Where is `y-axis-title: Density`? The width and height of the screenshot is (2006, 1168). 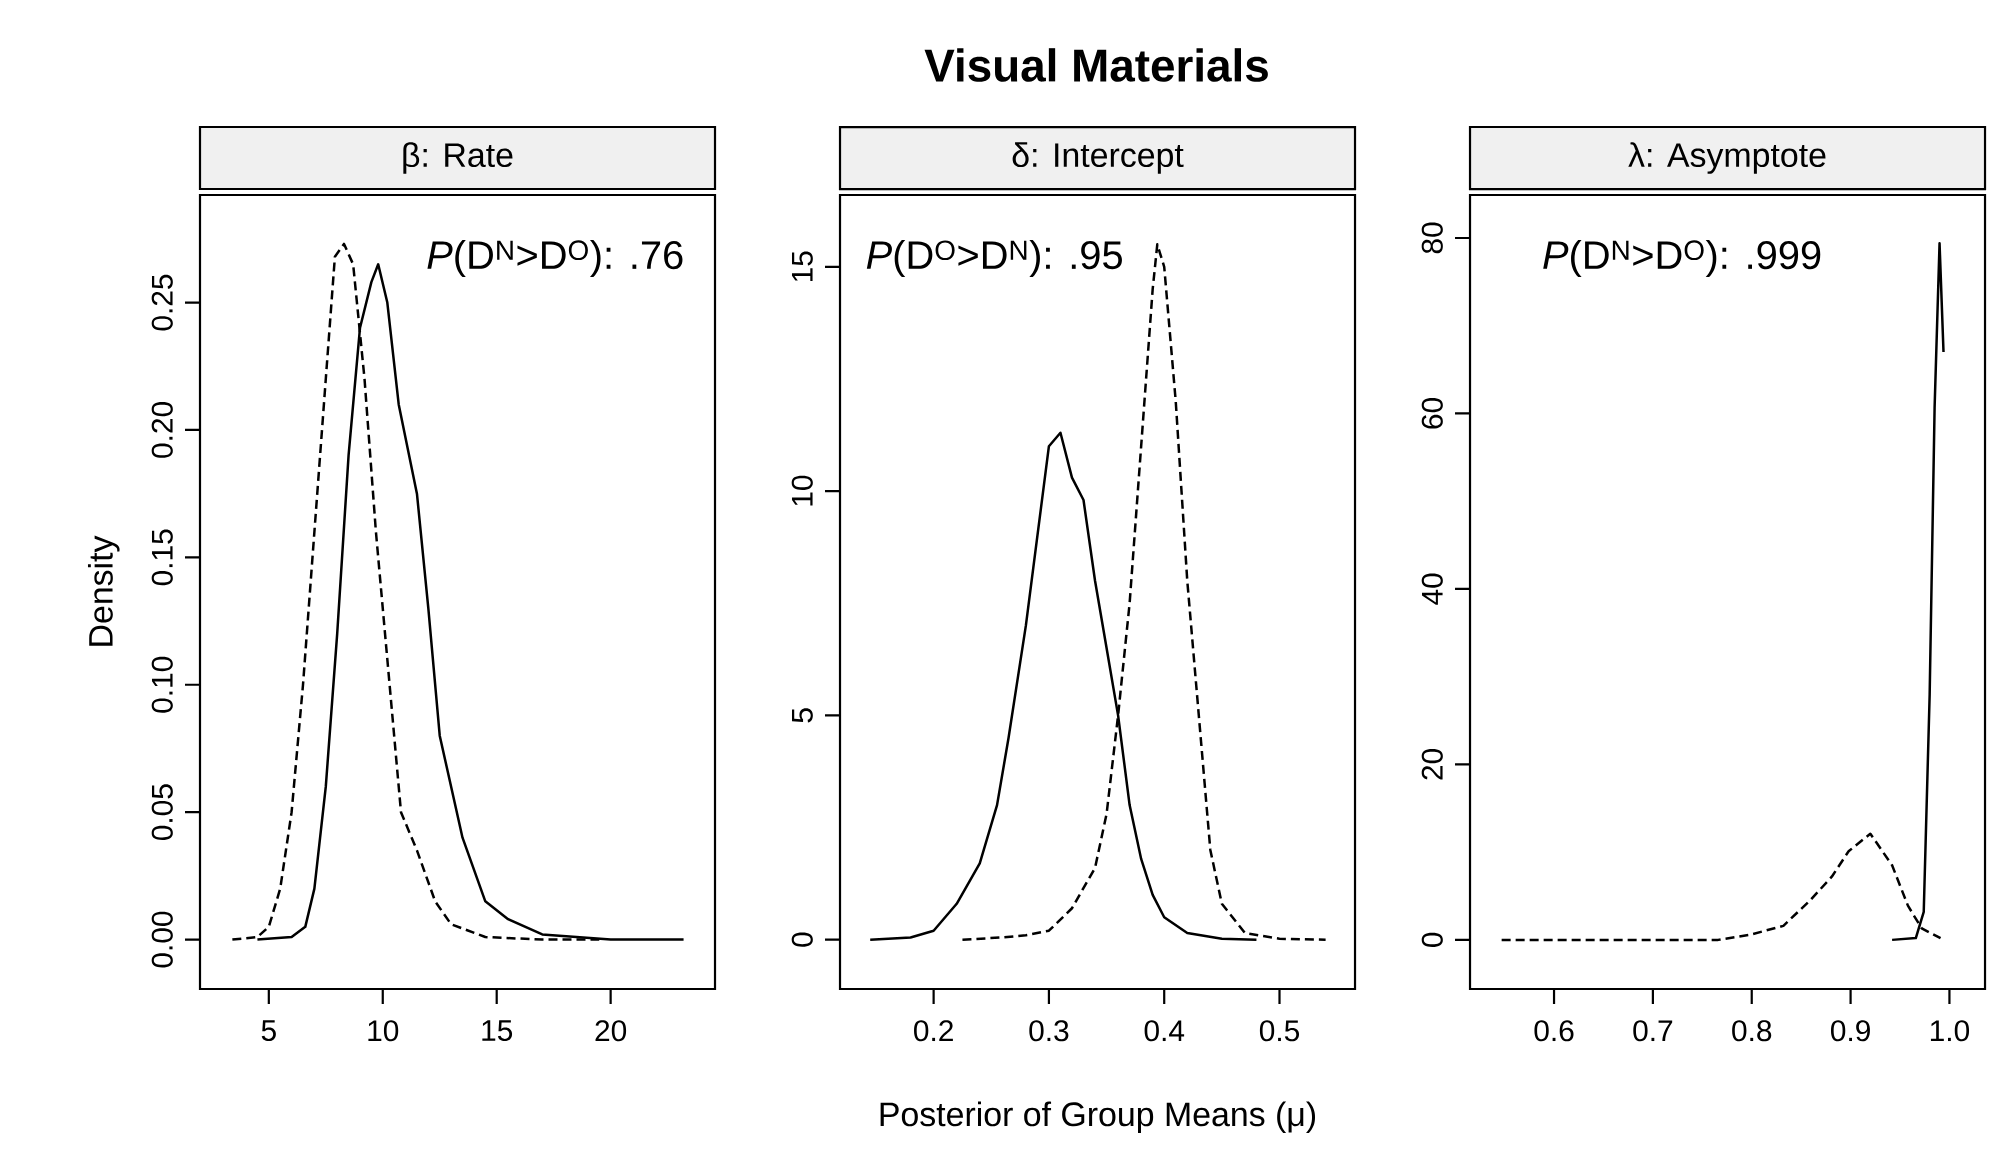
y-axis-title: Density is located at coordinates (103, 590).